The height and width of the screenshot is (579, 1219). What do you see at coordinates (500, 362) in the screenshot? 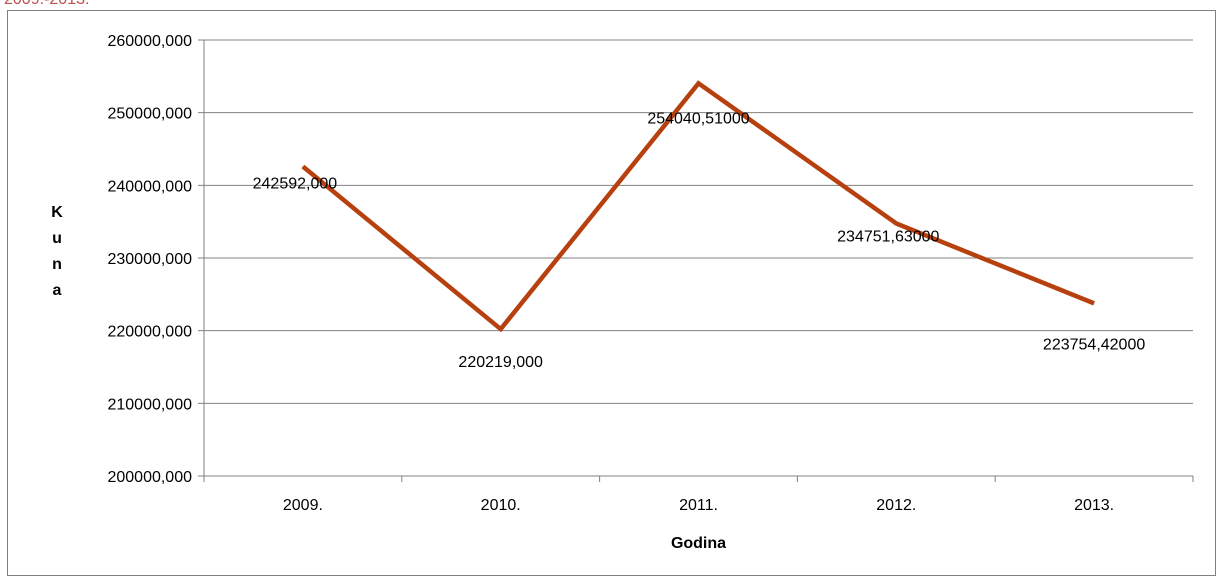
I see `data-label: 220219,000` at bounding box center [500, 362].